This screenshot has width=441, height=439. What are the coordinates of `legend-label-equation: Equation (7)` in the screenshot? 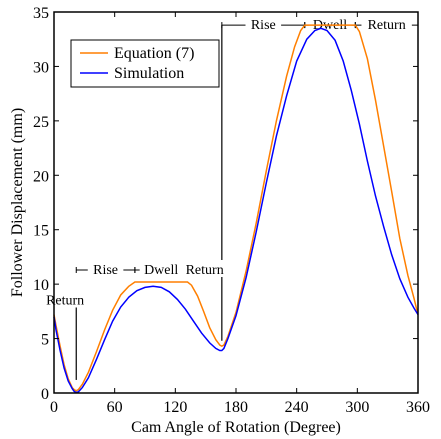 It's located at (154, 53).